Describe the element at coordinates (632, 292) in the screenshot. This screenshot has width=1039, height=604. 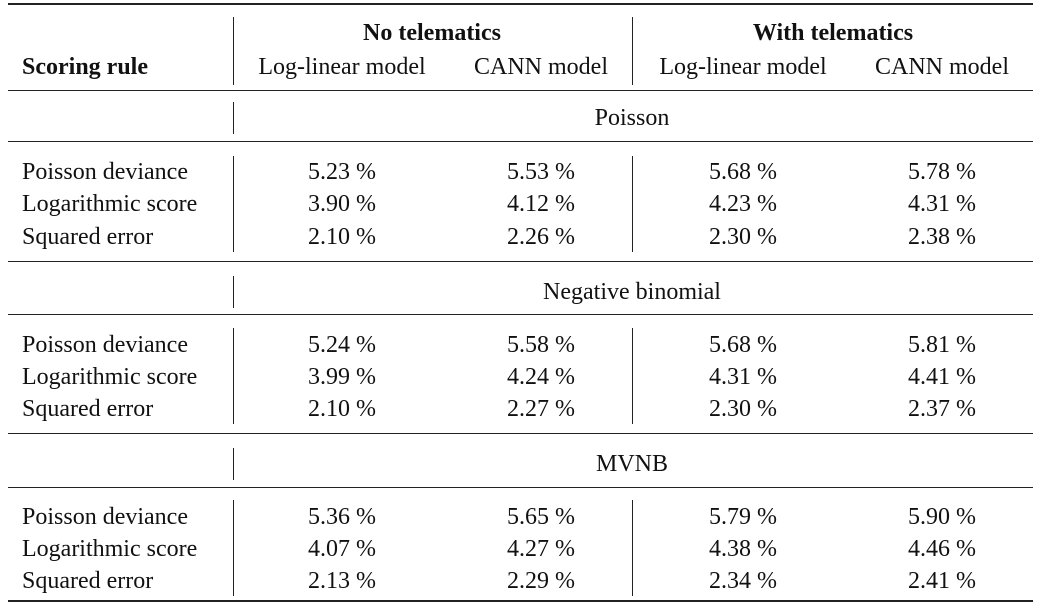
I see `section-title: Negative binomial` at that location.